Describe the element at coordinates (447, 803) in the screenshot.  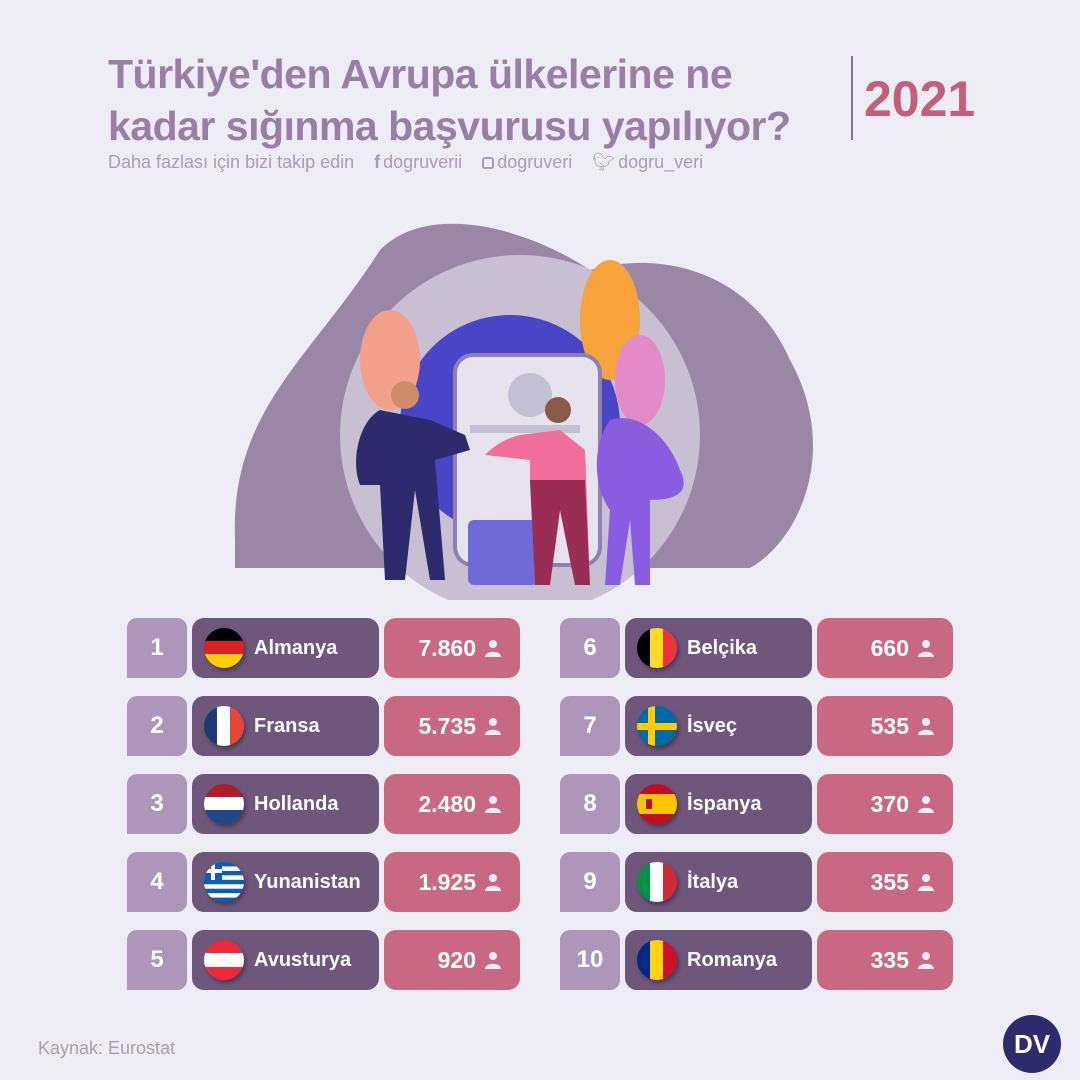
I see `count-value: 2.480` at that location.